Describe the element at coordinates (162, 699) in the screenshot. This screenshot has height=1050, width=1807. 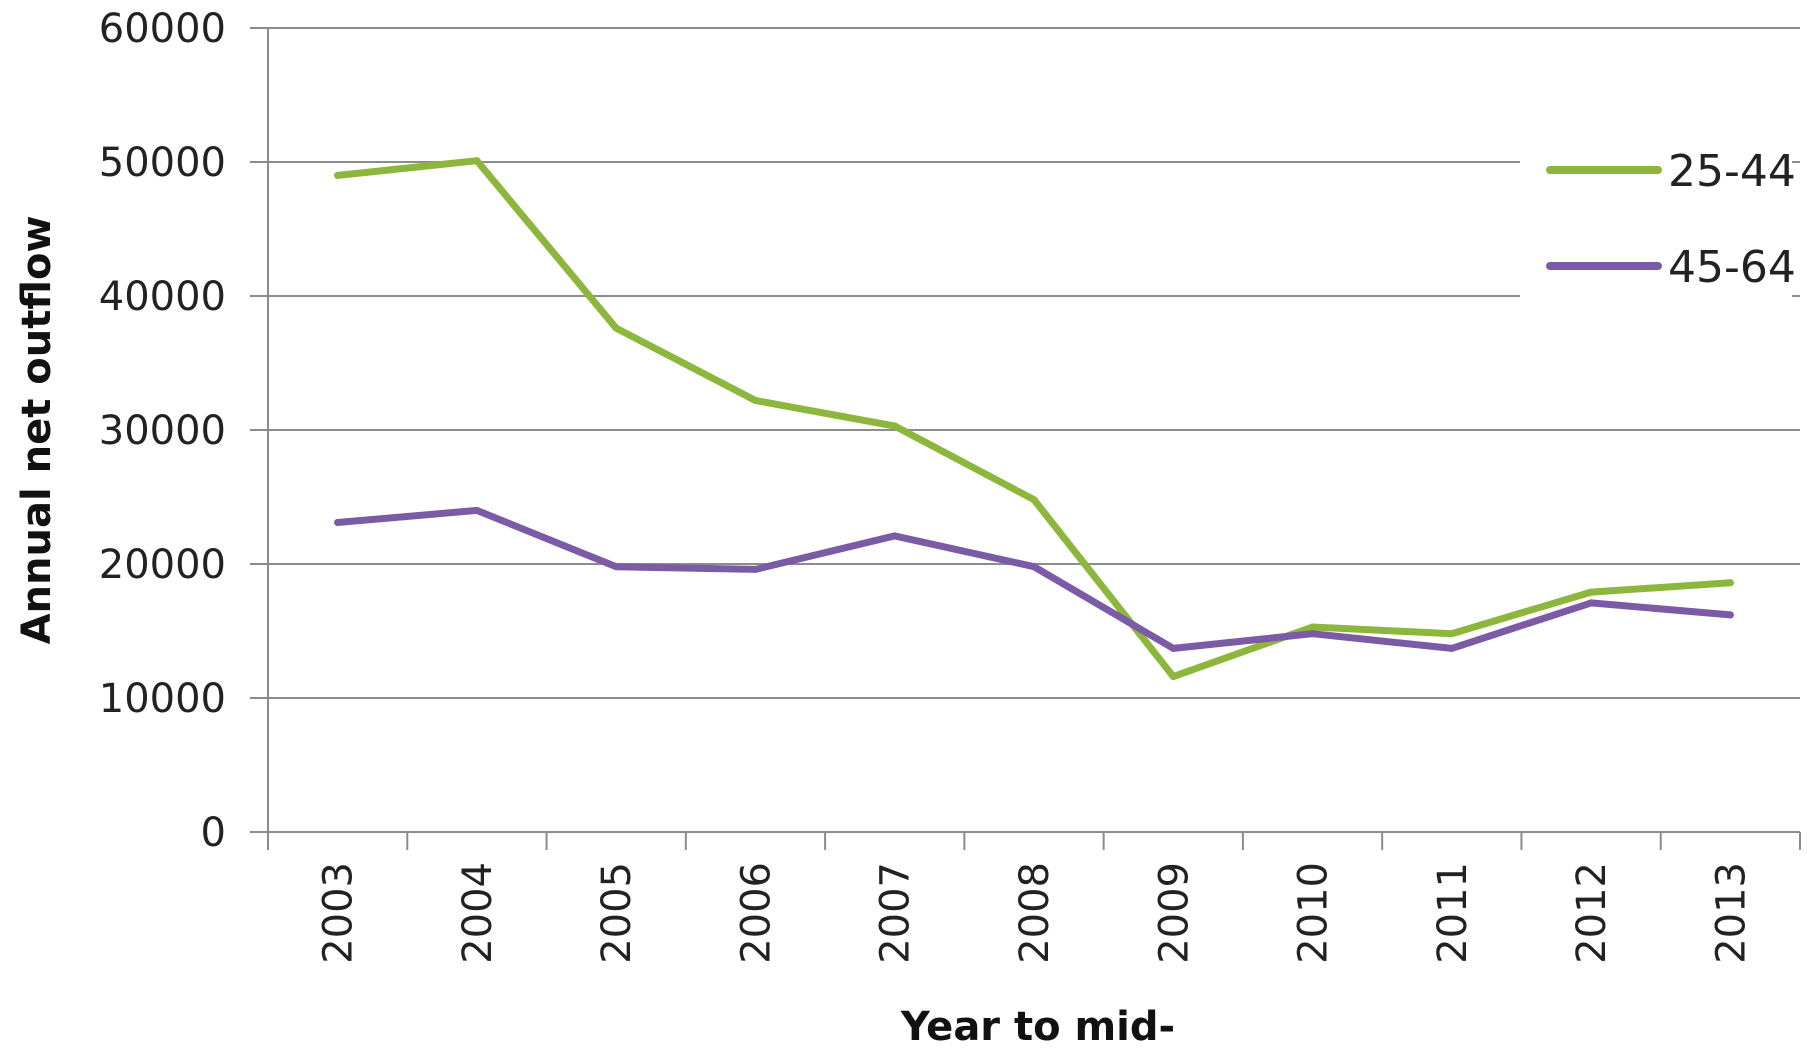
I see `y-tick-label: 10000` at that location.